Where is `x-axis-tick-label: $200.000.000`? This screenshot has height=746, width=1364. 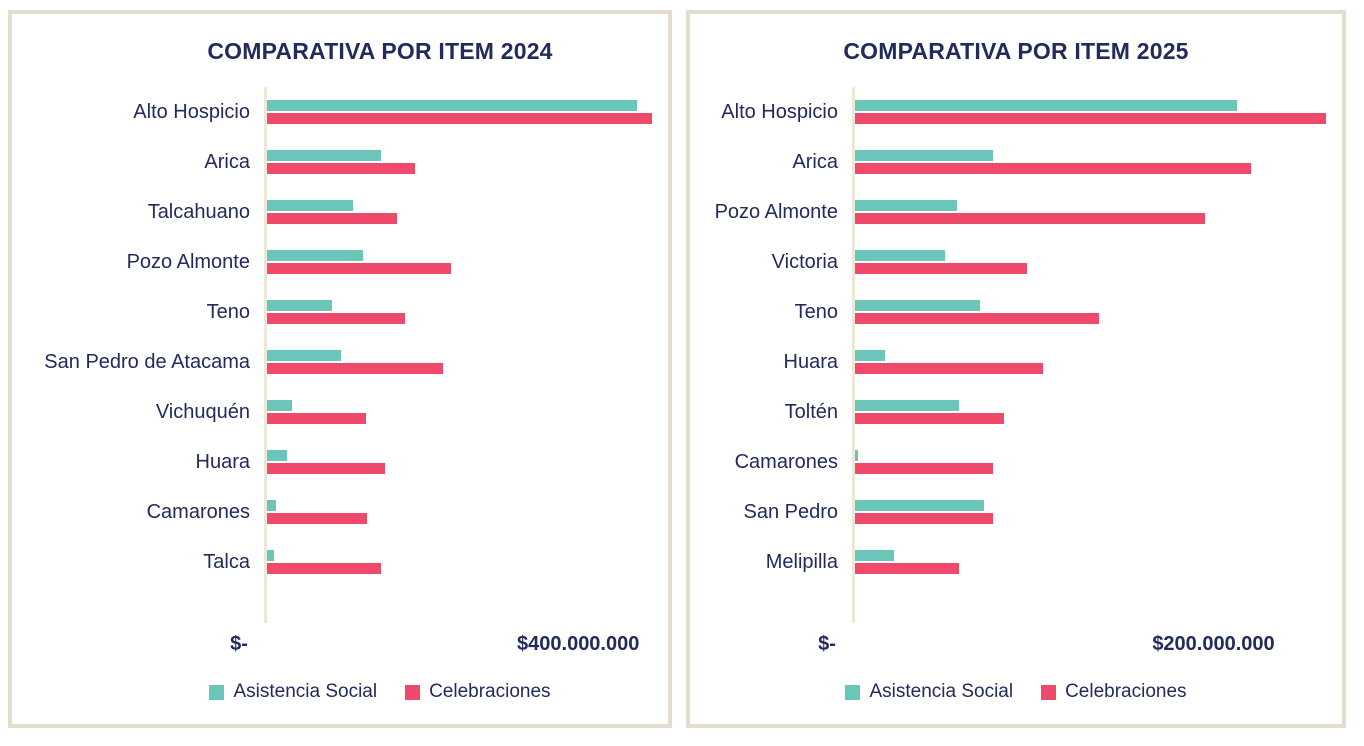
x-axis-tick-label: $200.000.000 is located at coordinates (1213, 644).